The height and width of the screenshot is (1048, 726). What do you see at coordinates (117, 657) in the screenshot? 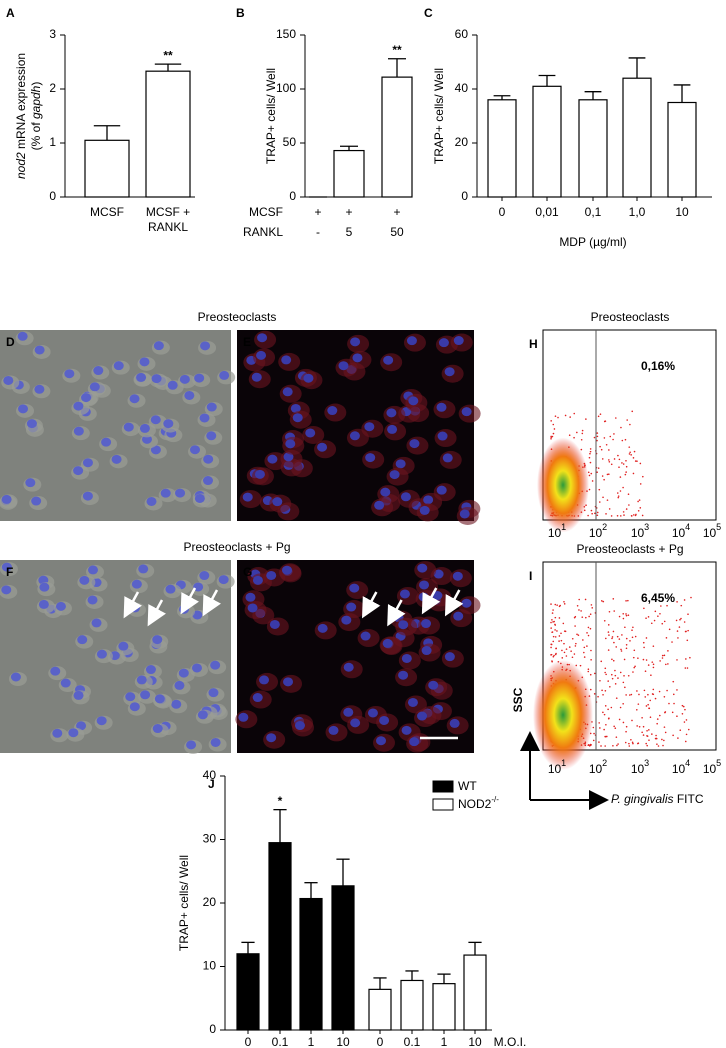
I see `micrograph` at bounding box center [117, 657].